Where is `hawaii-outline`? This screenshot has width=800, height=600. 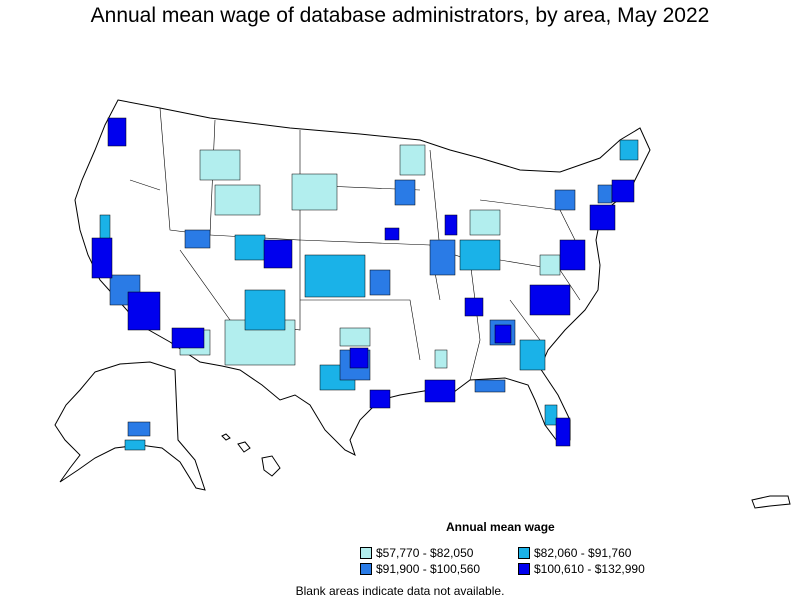
hawaii-outline is located at coordinates (251, 455).